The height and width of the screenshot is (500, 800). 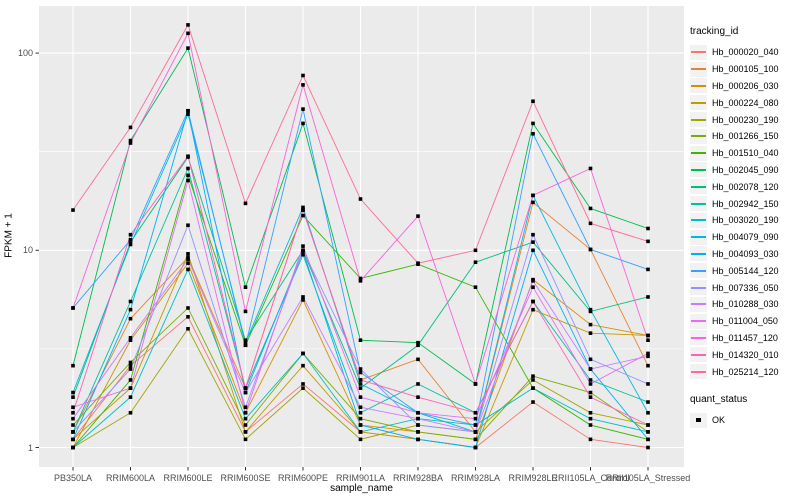 I want to click on legend-item-label: Hb_014320_010, so click(x=745, y=354).